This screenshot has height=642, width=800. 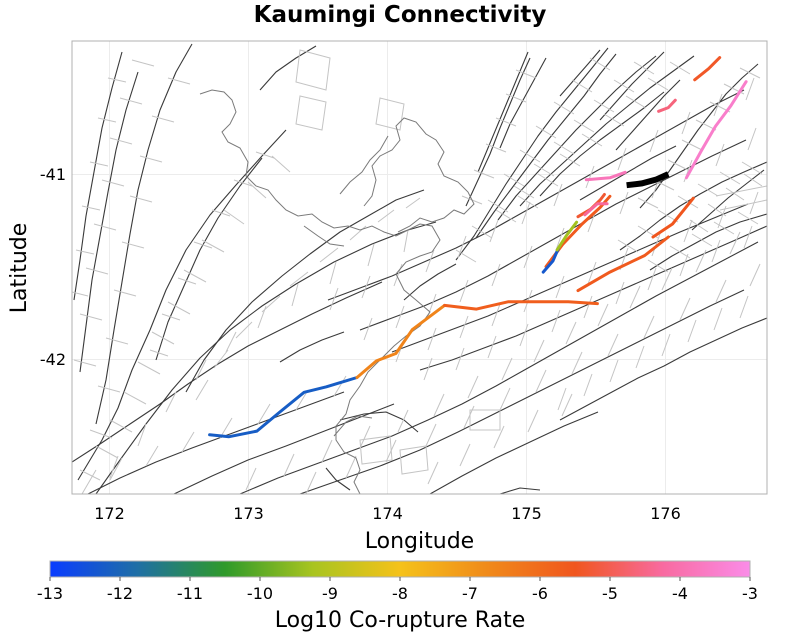 What do you see at coordinates (419, 541) in the screenshot?
I see `x-axis-label: Longitude` at bounding box center [419, 541].